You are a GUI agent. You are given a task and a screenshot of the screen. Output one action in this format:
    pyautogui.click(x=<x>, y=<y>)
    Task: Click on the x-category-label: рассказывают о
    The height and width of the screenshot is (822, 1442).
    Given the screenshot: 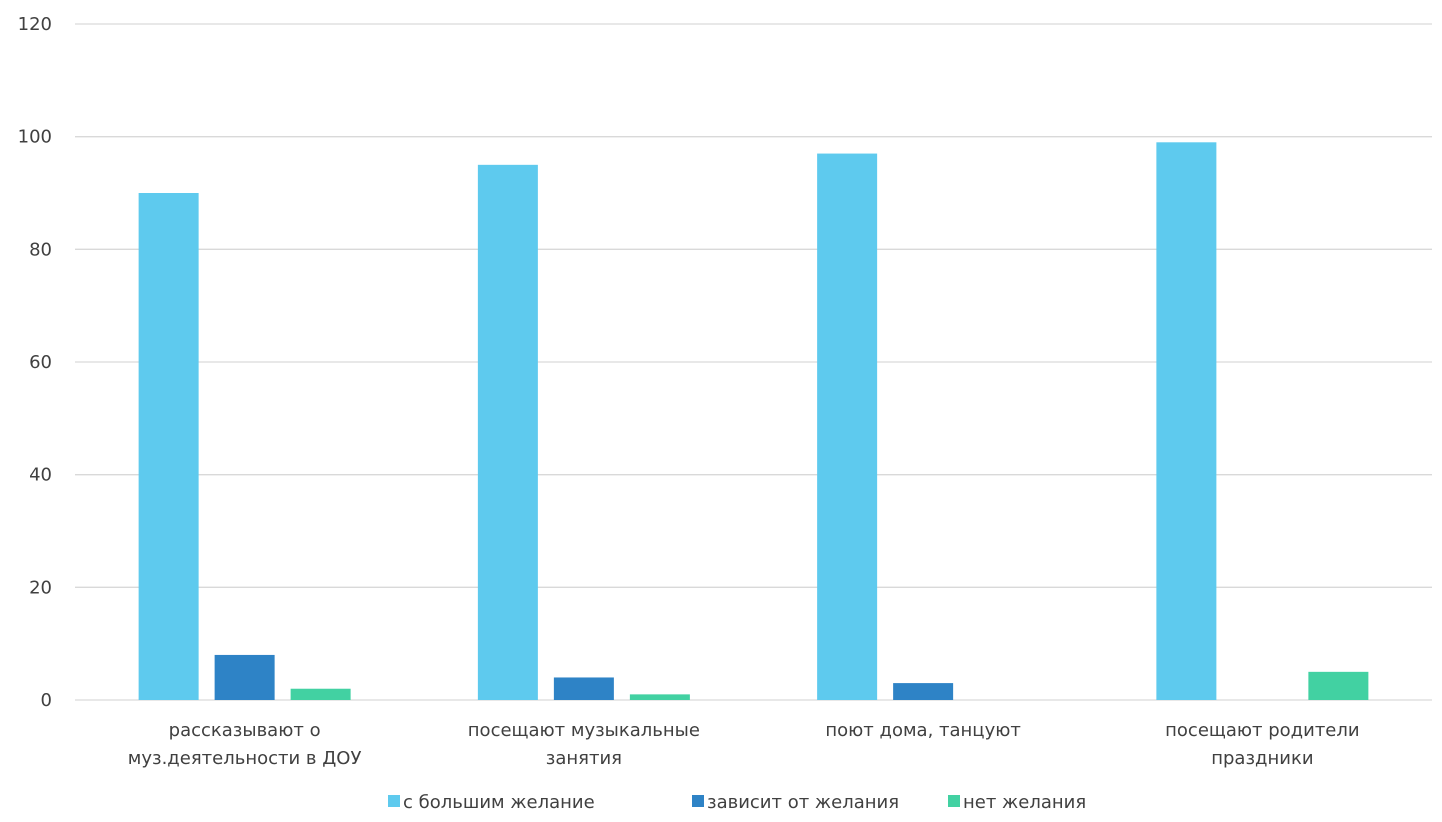 What is the action you would take?
    pyautogui.click(x=245, y=730)
    